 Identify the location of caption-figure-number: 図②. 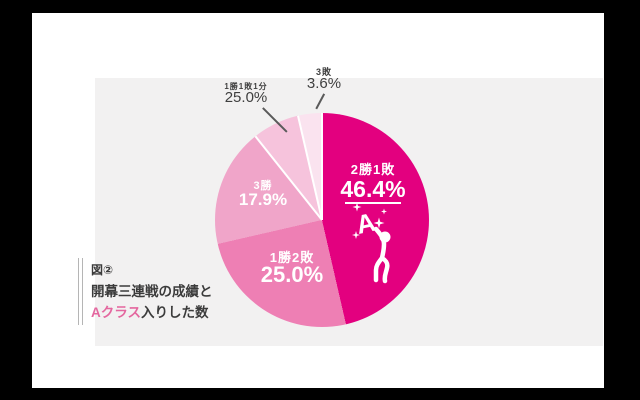
(102, 270).